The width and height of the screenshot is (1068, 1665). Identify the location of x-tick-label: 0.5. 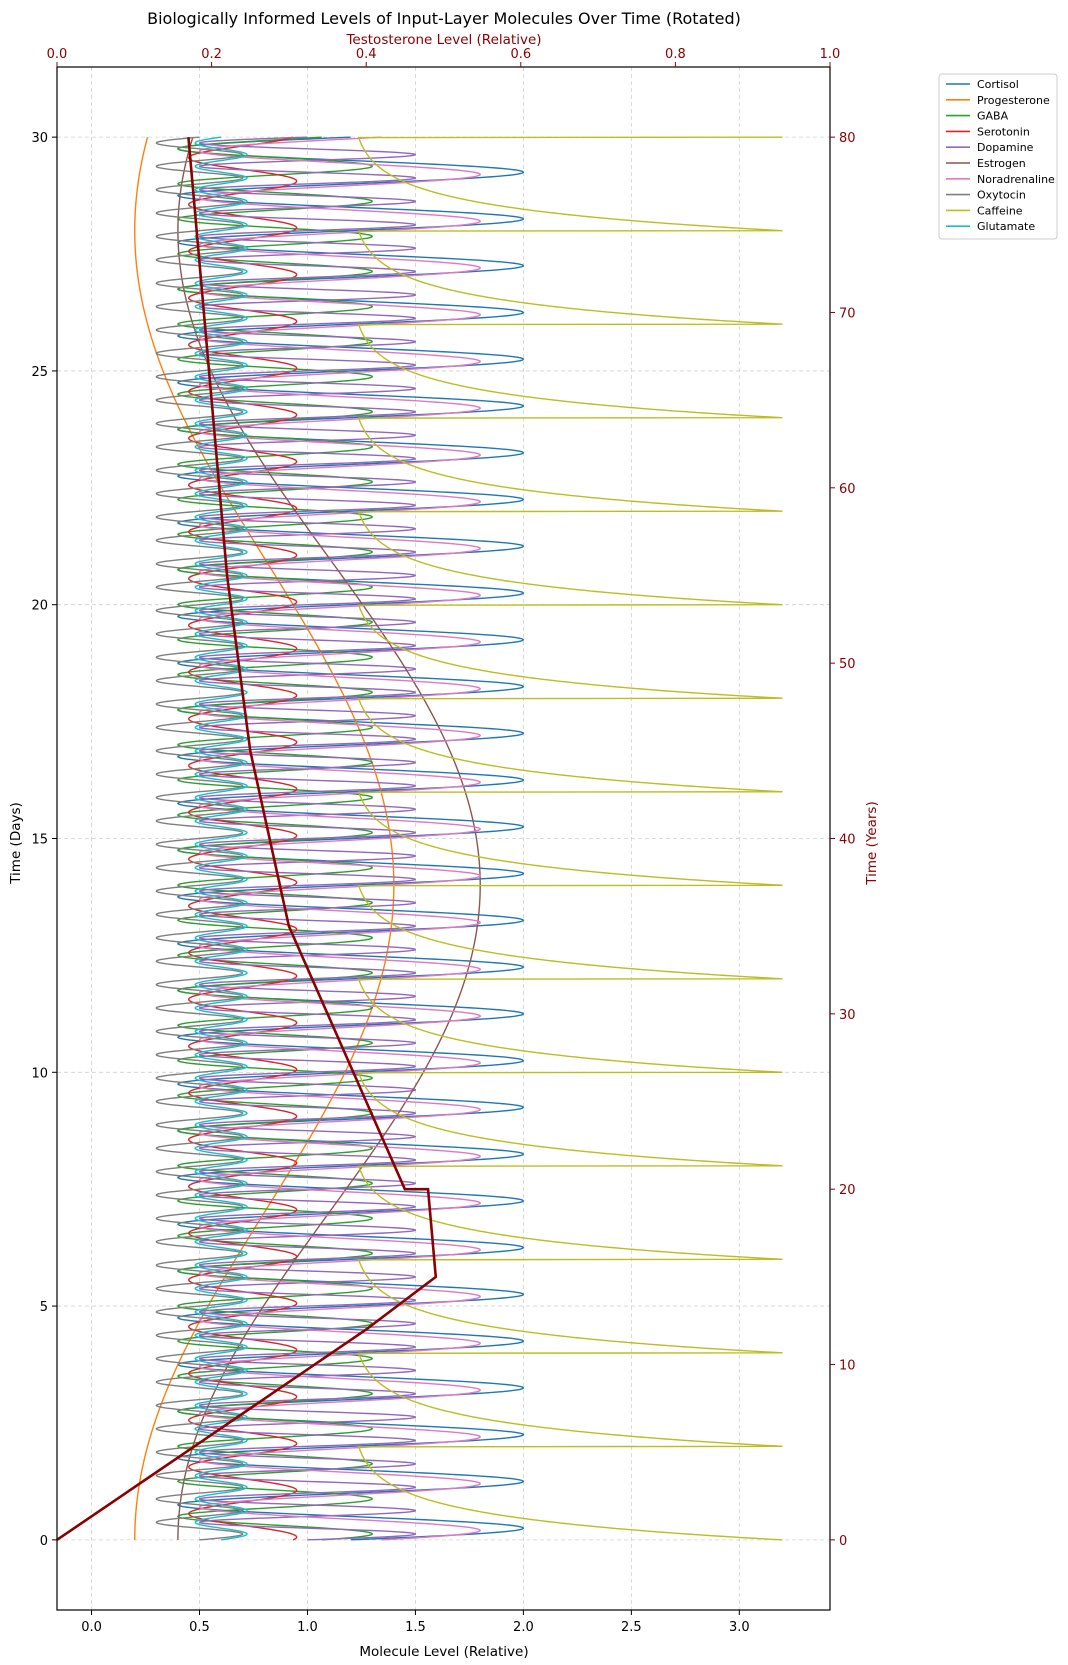
(199, 1627).